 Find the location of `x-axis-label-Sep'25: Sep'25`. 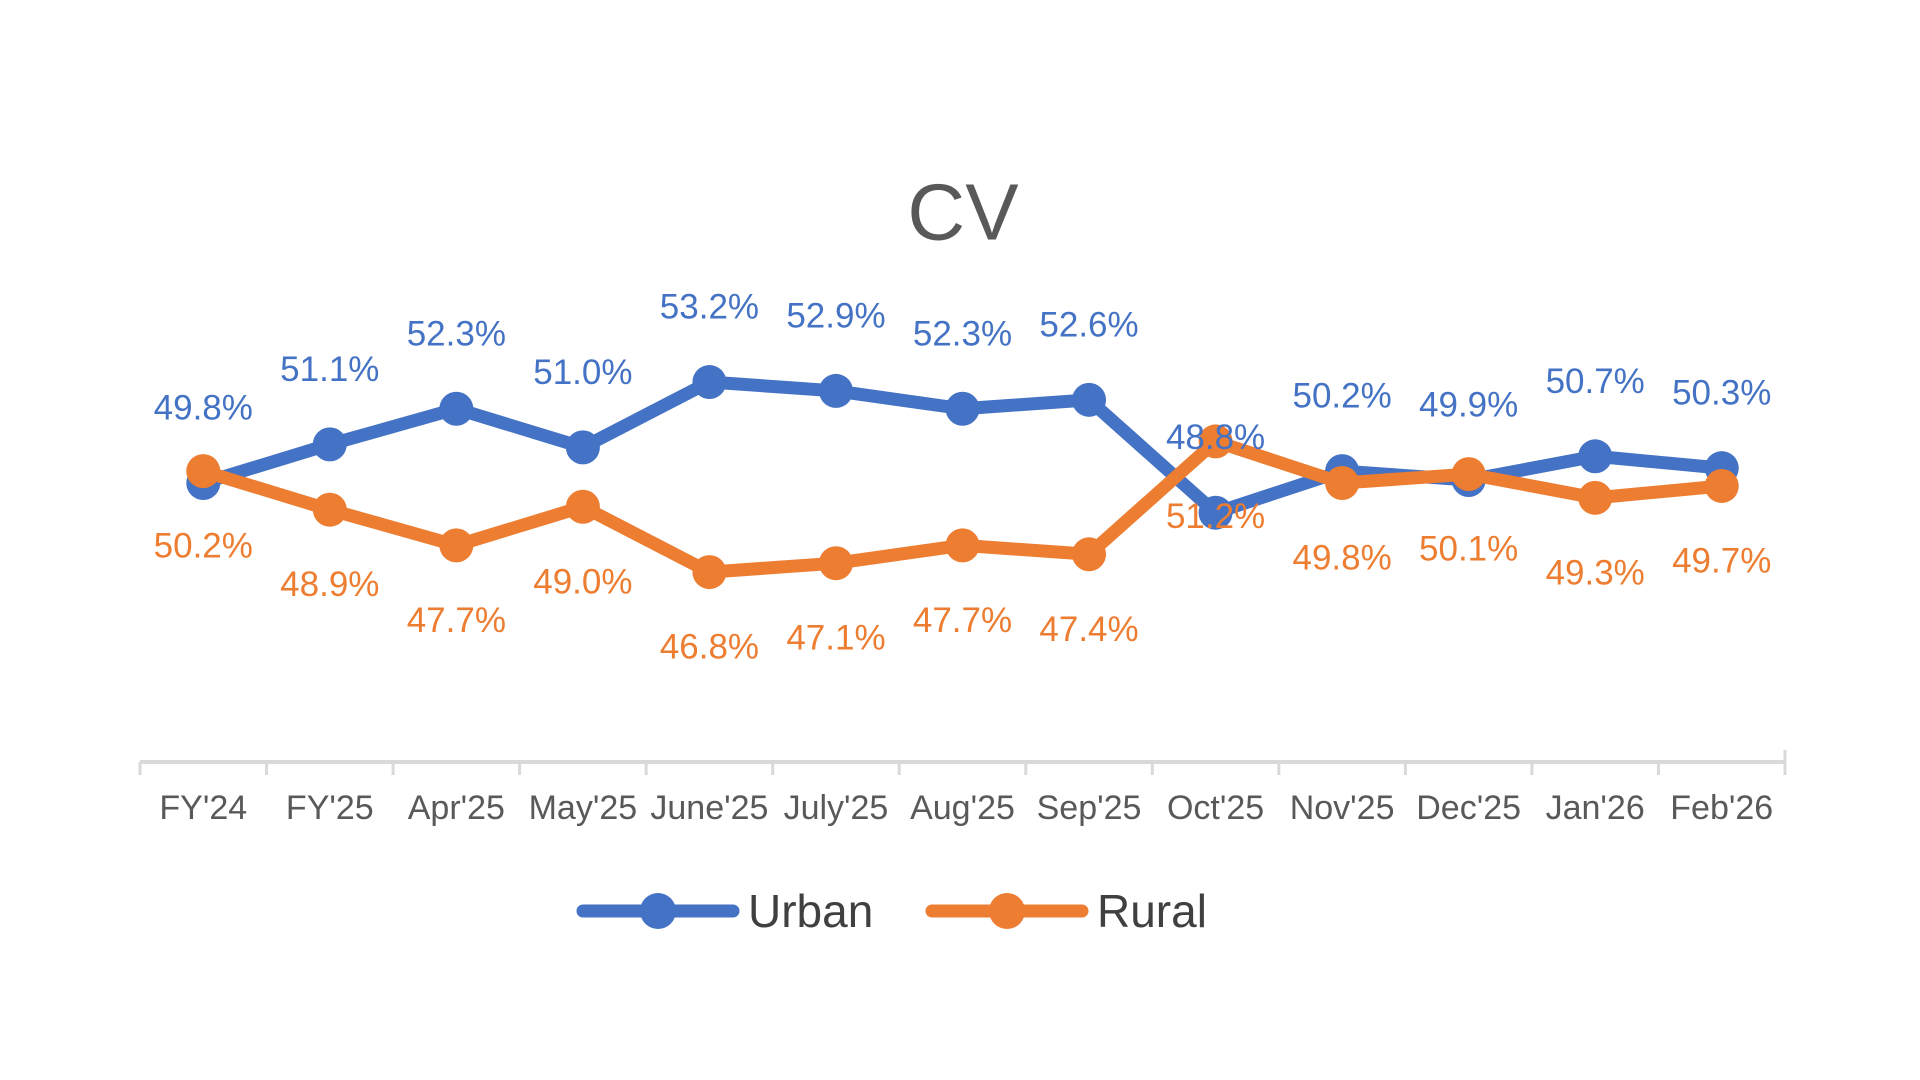

x-axis-label-Sep'25: Sep'25 is located at coordinates (1089, 808).